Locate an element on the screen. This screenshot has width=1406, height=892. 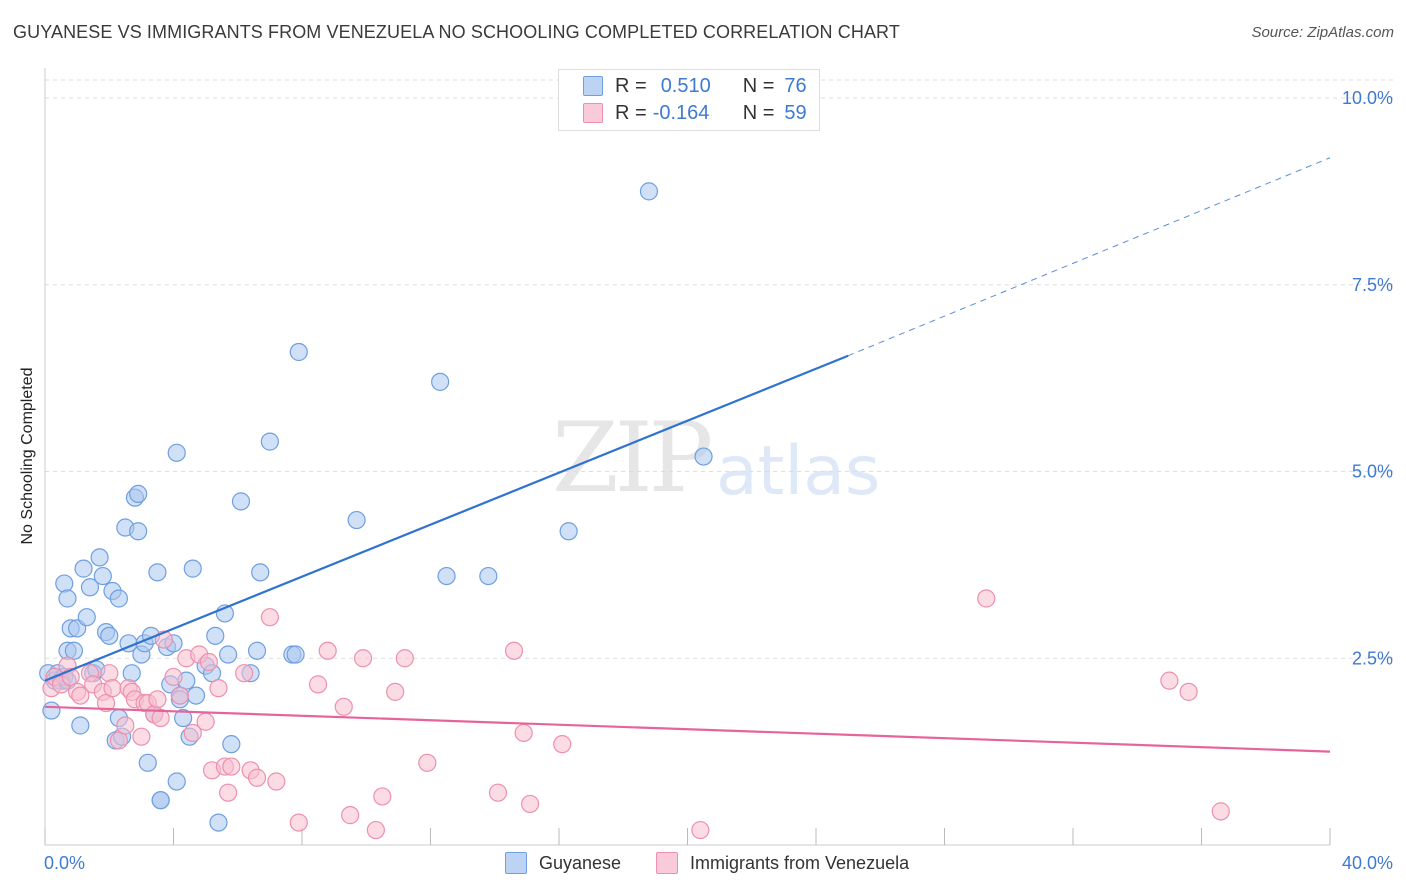
trend-line-guyanese-extension is located at coordinates (1089, 257).